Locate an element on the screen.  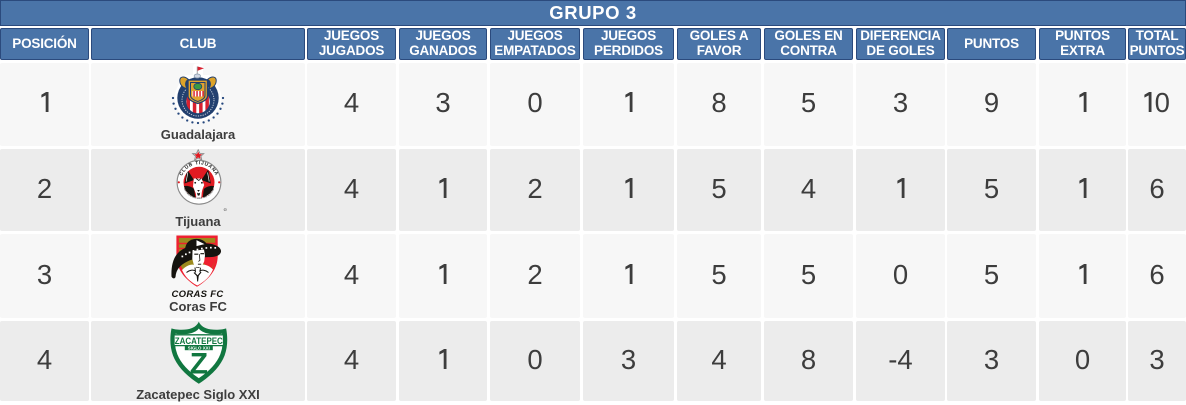
svg-text: CORAS FC is located at coordinates (197, 293).